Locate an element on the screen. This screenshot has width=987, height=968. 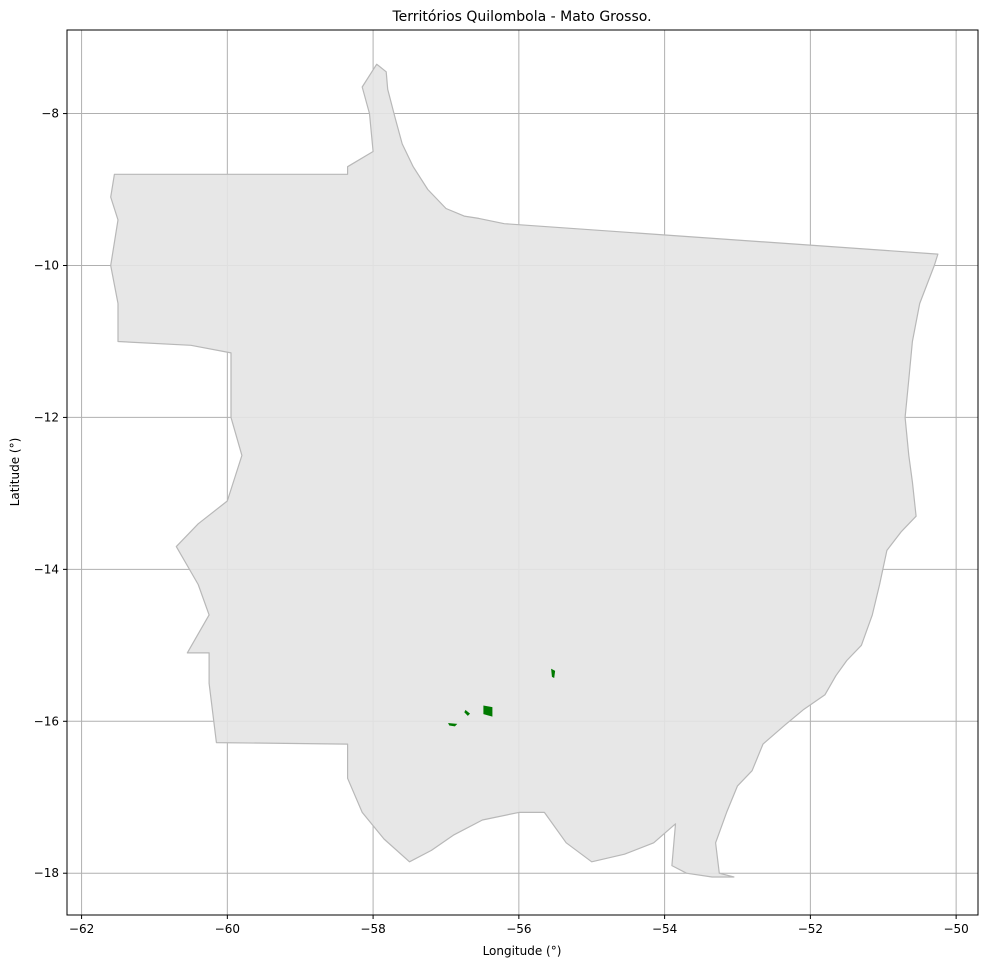
y-axis-label: Latitude (°) is located at coordinates (15, 472).